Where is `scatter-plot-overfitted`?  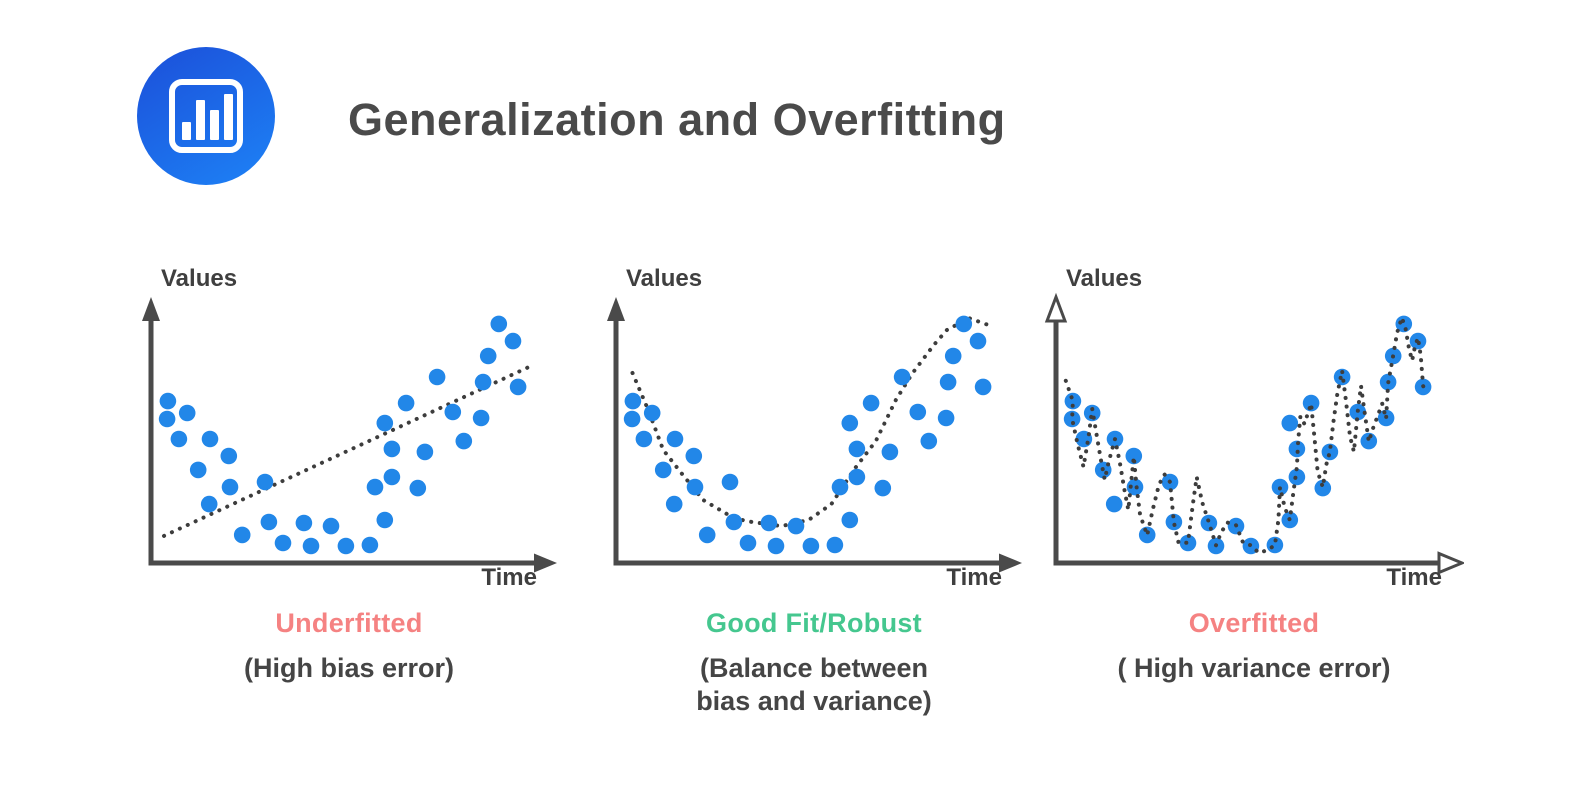 scatter-plot-overfitted is located at coordinates (1254, 433).